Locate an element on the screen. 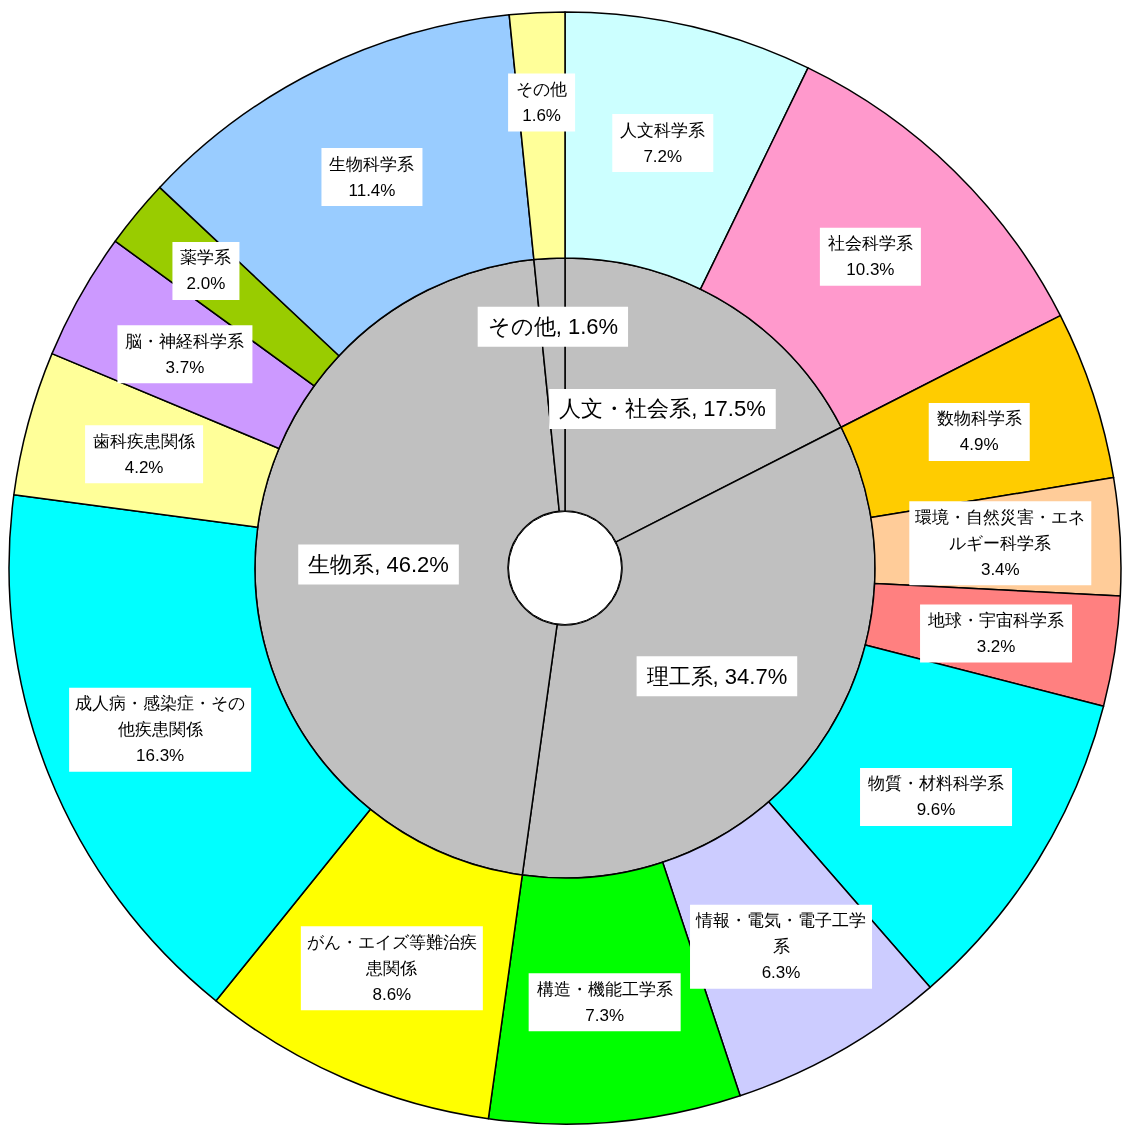 This screenshot has width=1129, height=1135. data-label: 3.7% is located at coordinates (185, 367).